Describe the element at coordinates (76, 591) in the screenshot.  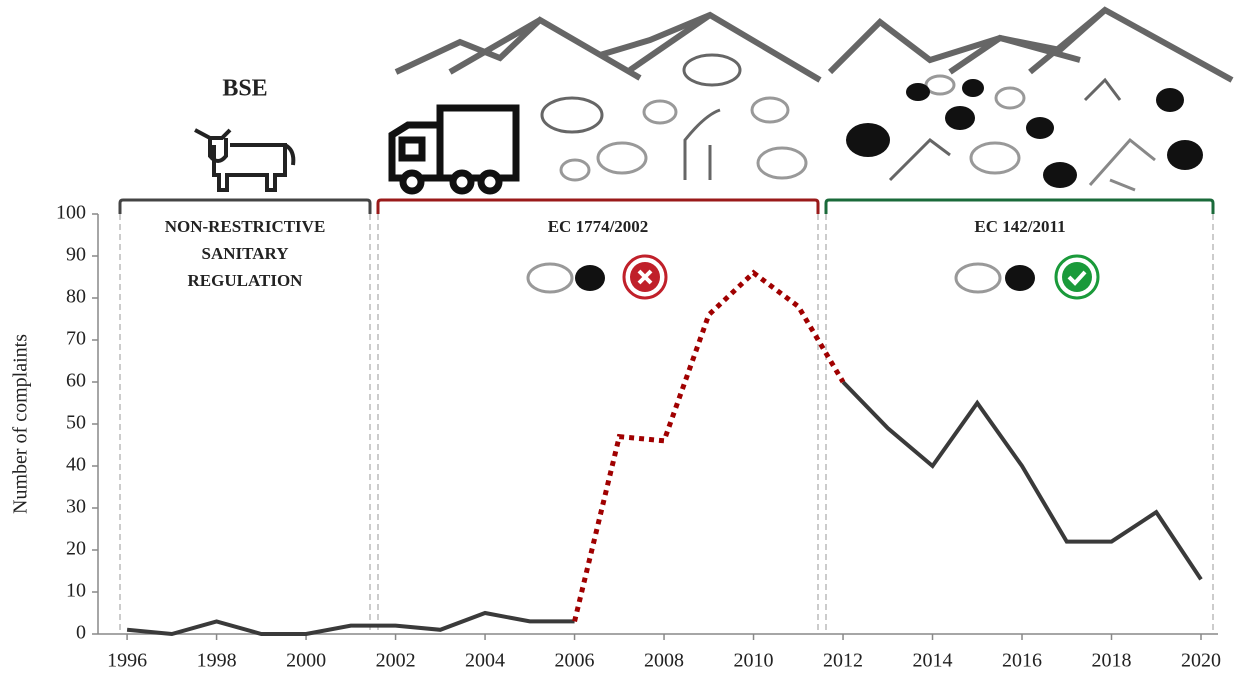
I see `y-tick-label: 10` at that location.